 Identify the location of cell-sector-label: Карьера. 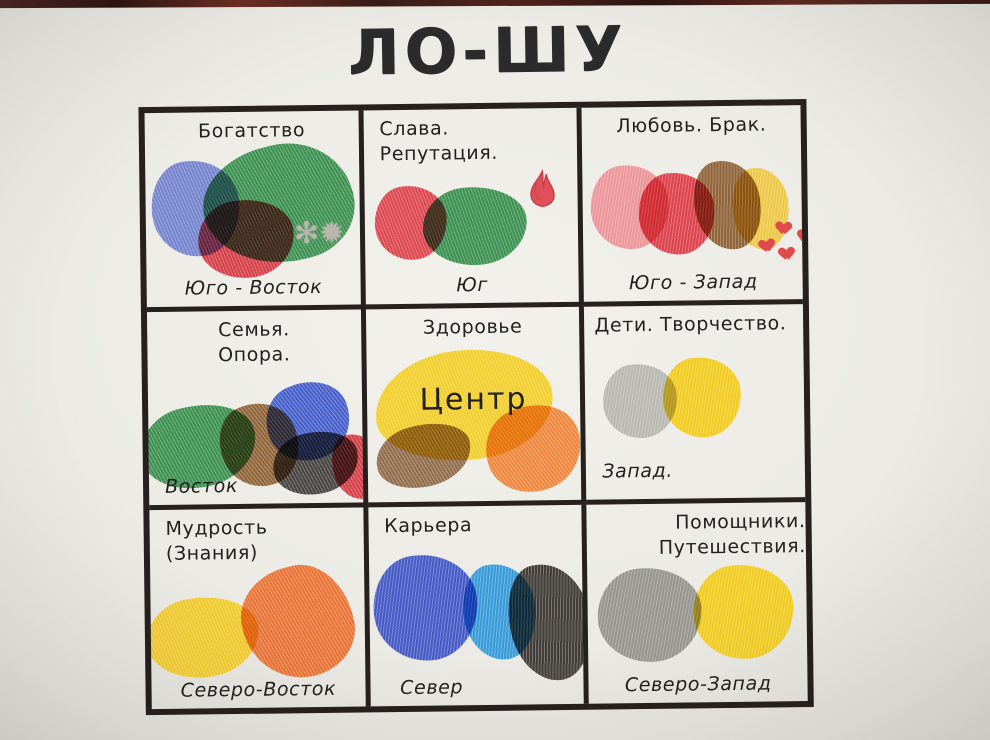
(428, 526).